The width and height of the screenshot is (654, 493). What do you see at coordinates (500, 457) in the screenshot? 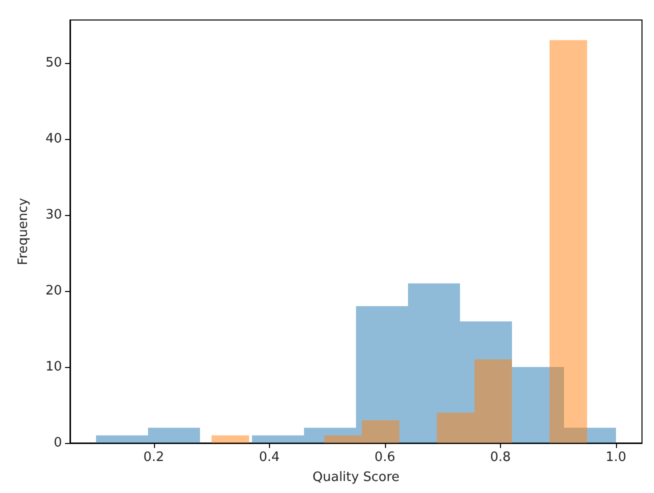
I see `x-tick-label: 0.8` at bounding box center [500, 457].